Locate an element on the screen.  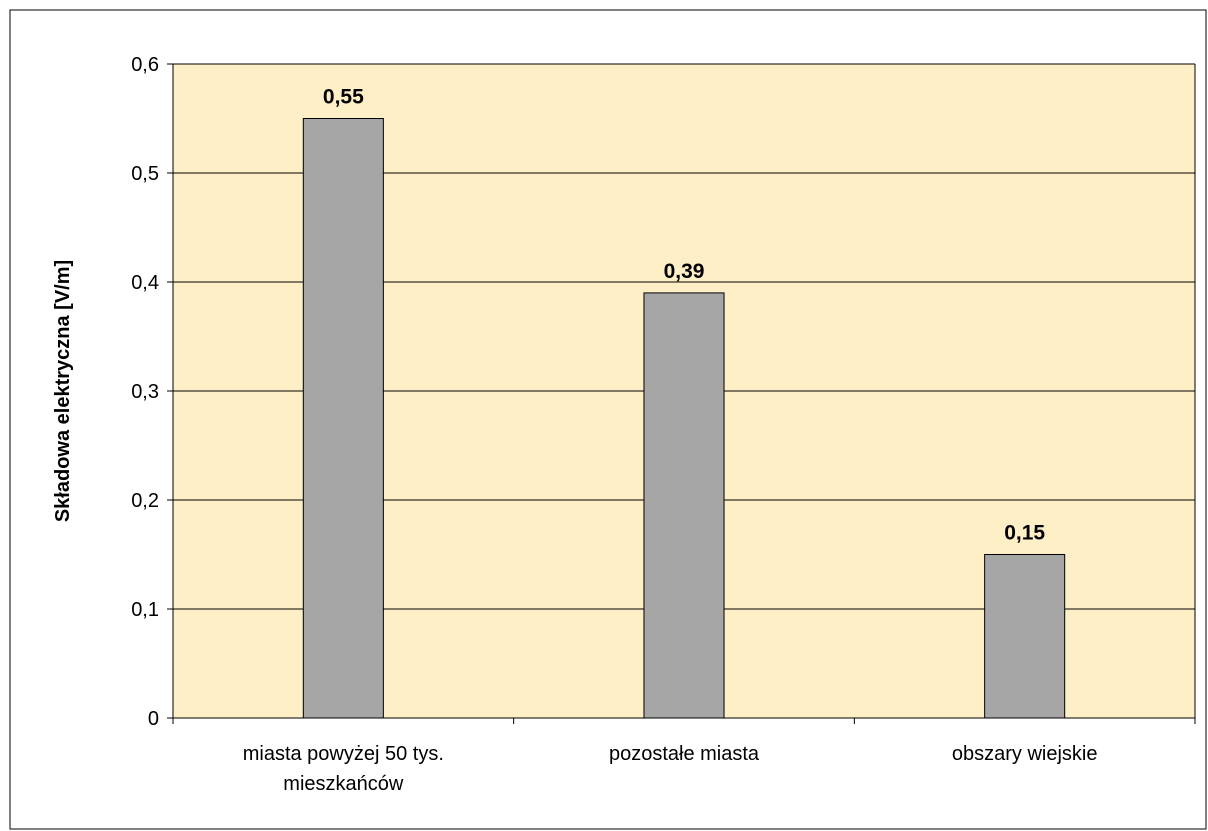
y-tick-label: 0,3 is located at coordinates (145, 392).